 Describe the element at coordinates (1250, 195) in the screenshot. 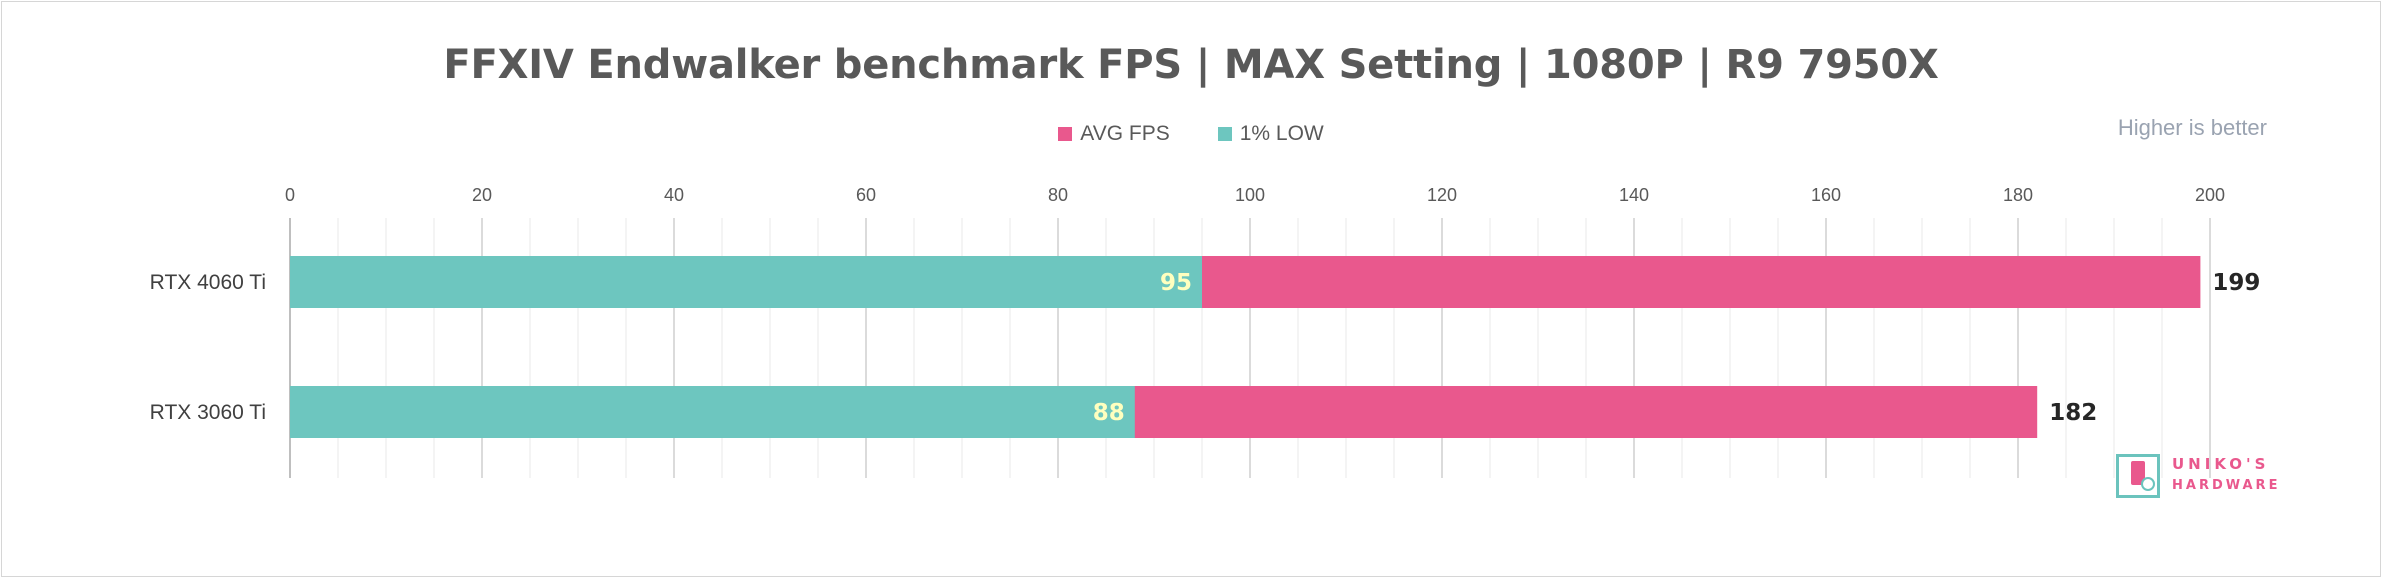

I see `x-tick-label: 100` at that location.